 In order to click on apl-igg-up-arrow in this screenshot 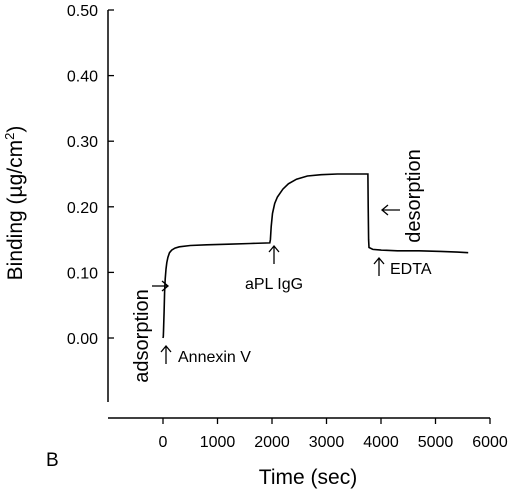, I will do `click(274, 254)`.